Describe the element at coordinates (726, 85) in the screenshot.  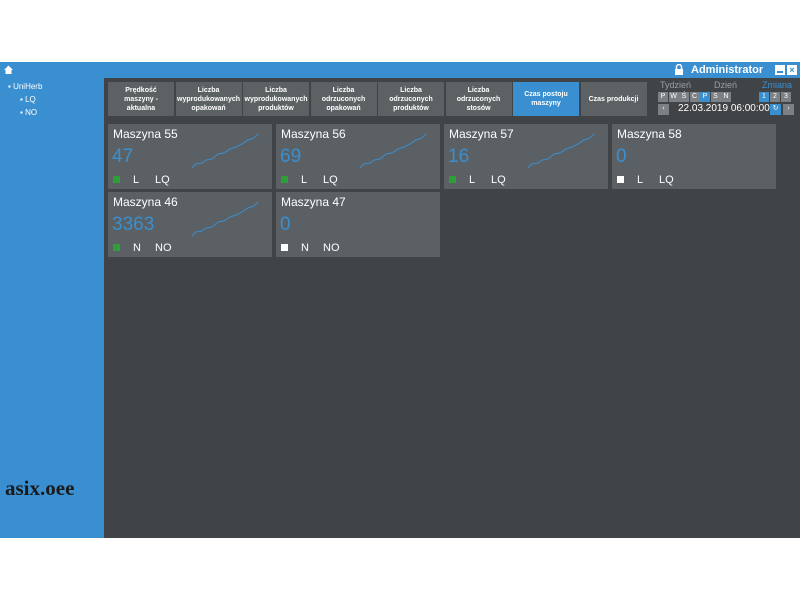
I see `period-label: Dzień` at that location.